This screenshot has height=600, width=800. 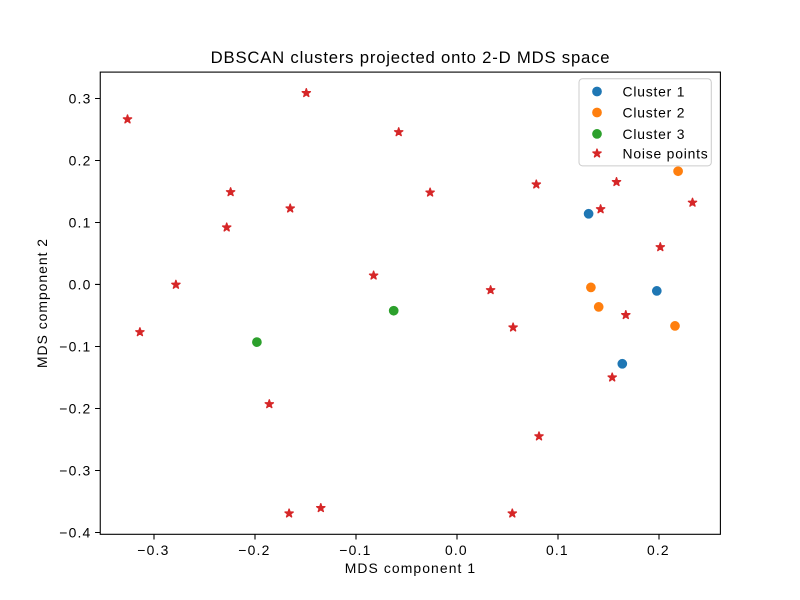 What do you see at coordinates (411, 568) in the screenshot?
I see `svg-text: MDS component 1` at bounding box center [411, 568].